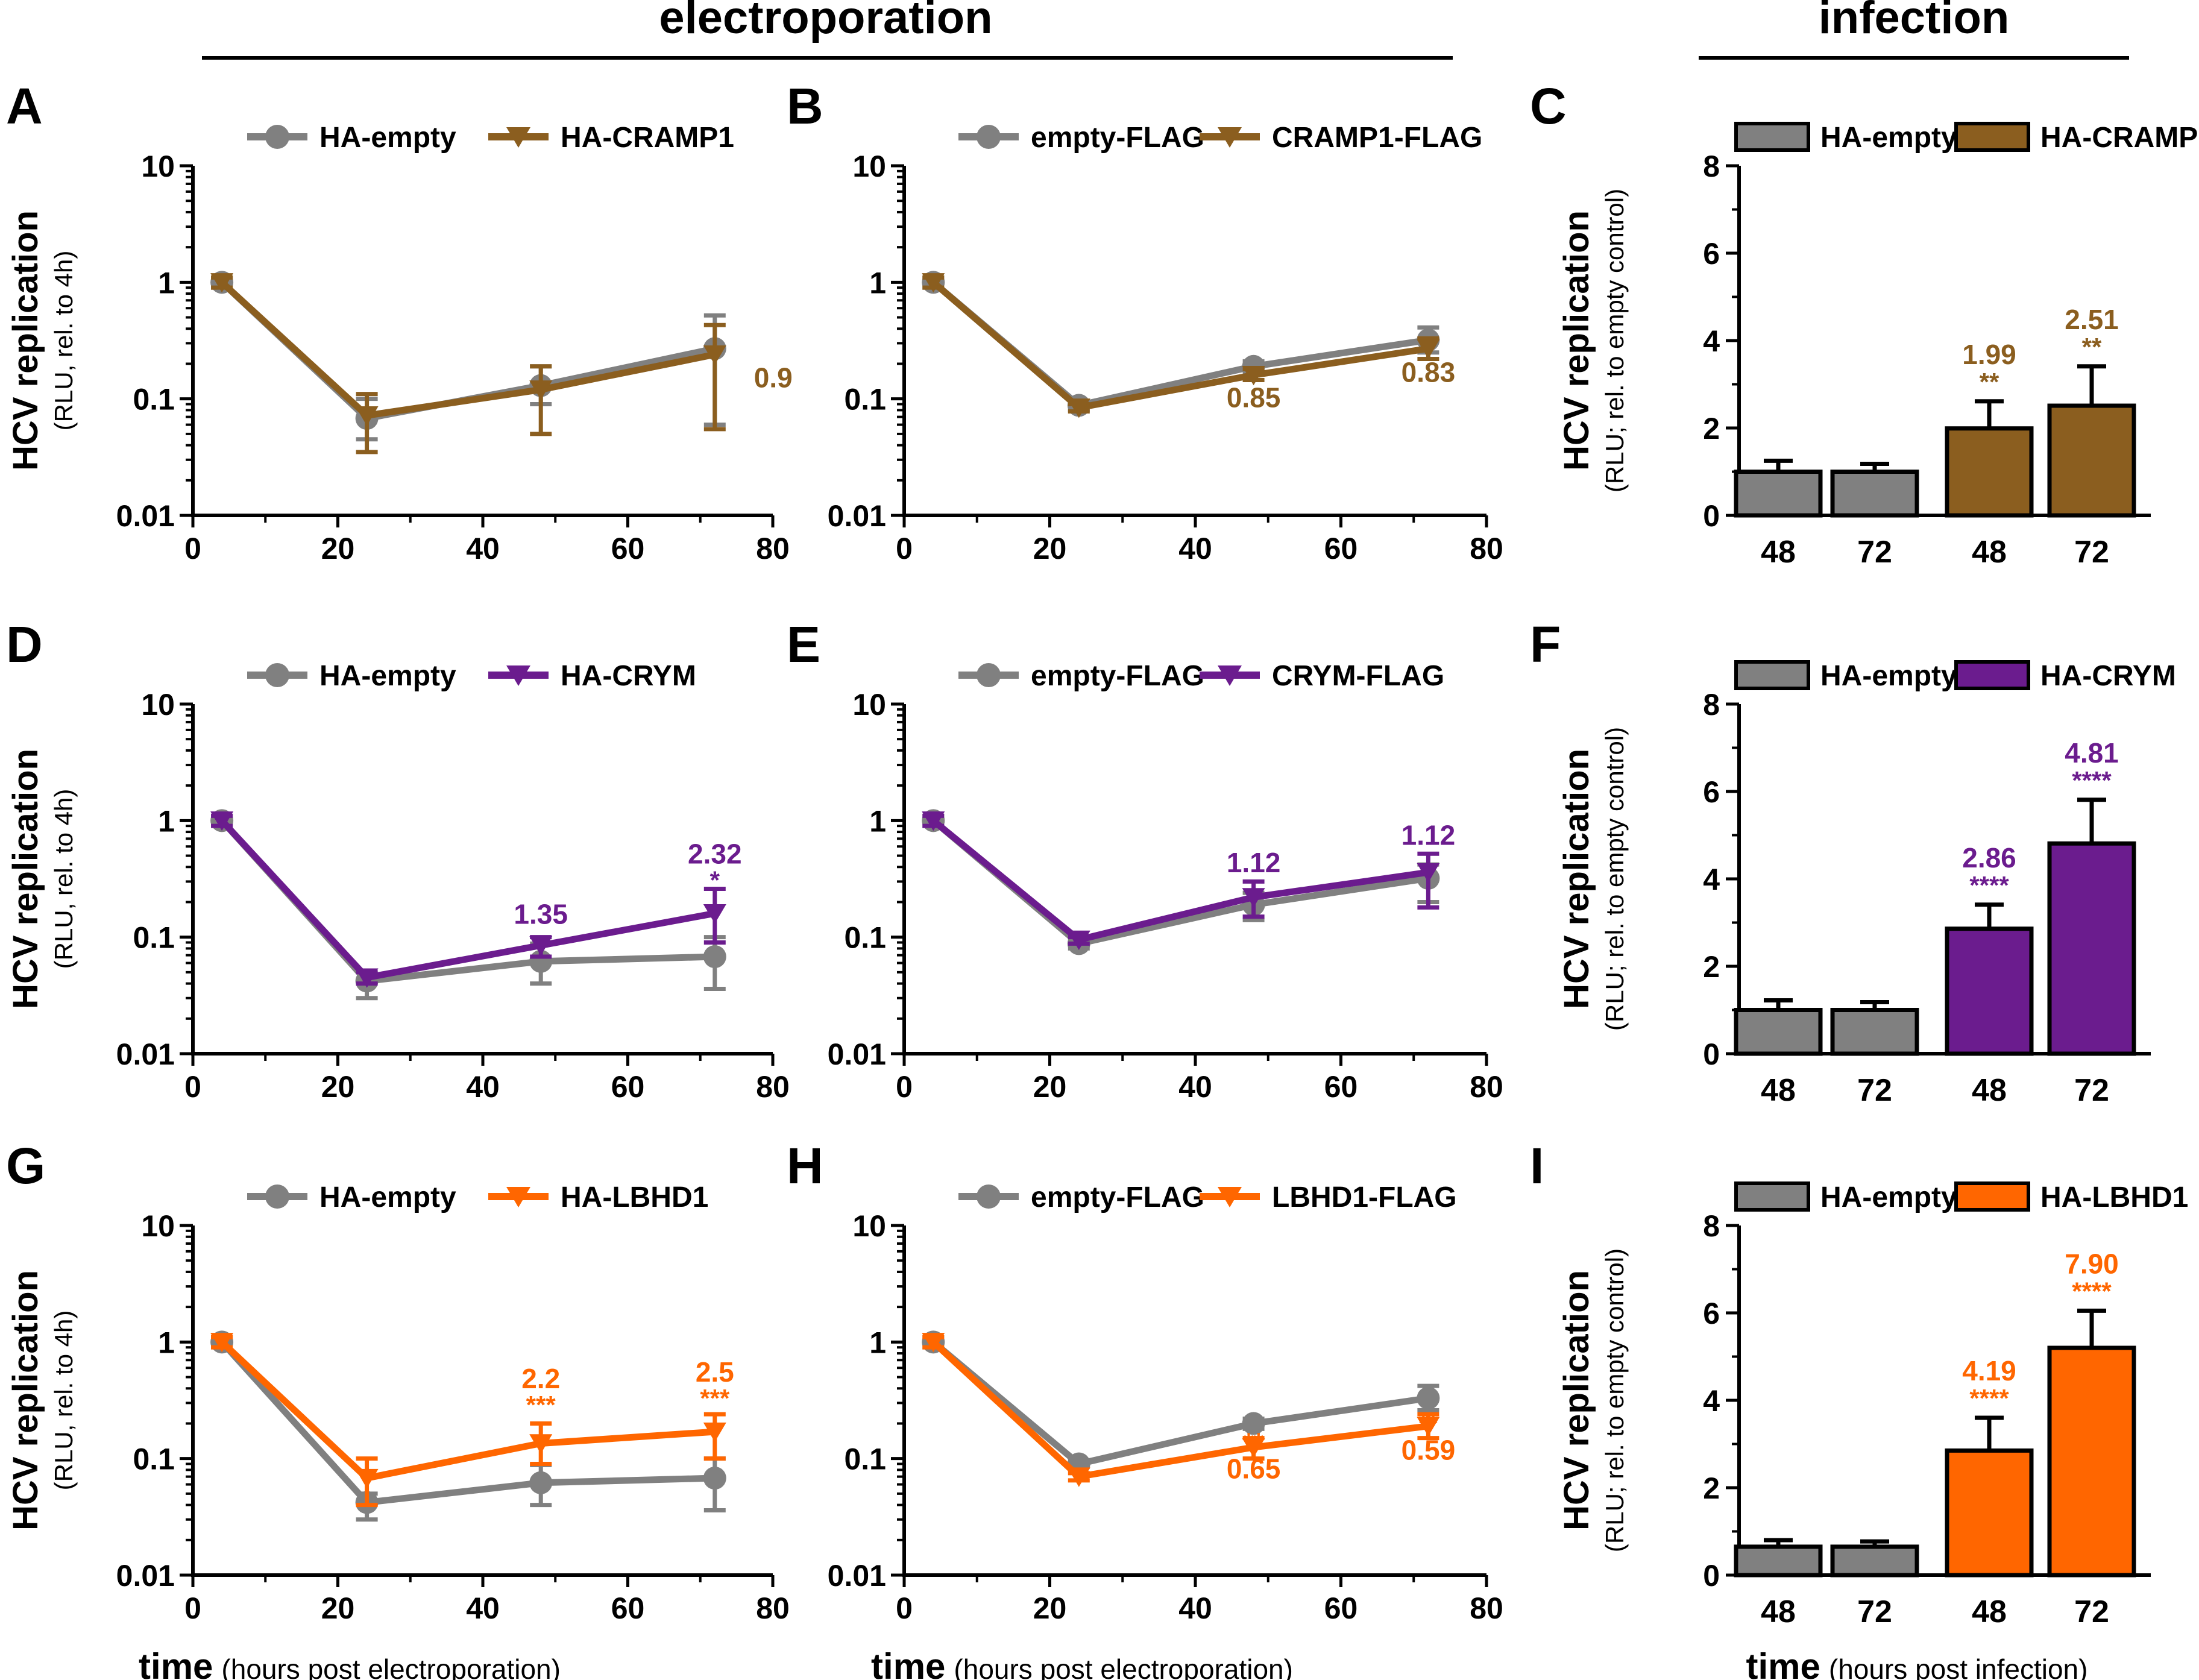  Describe the element at coordinates (826, 21) in the screenshot. I see `header-electroporation: electroporation` at that location.